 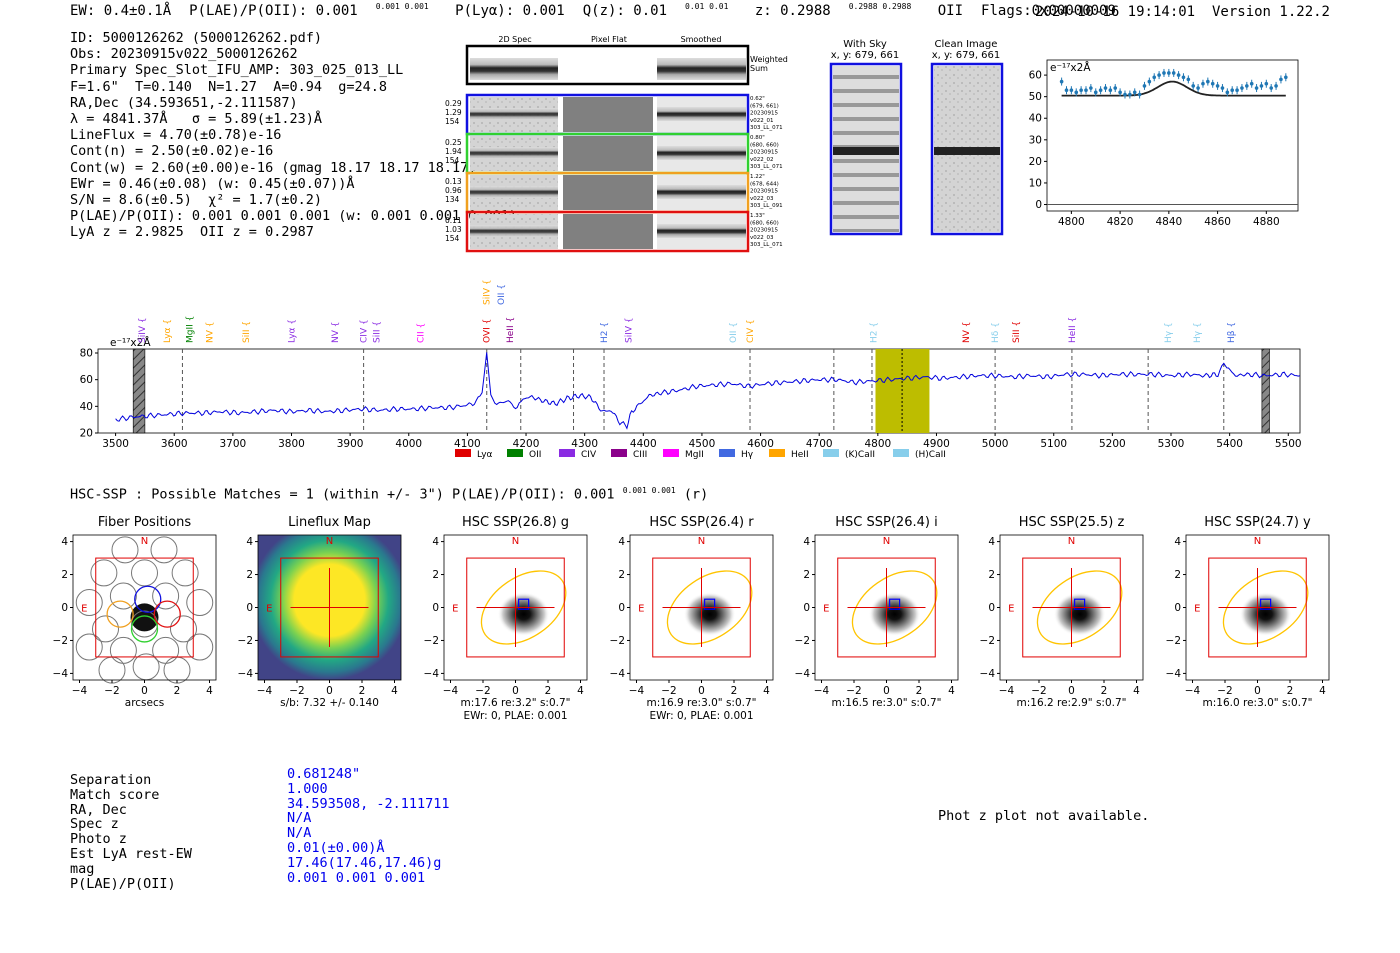 I want to click on version: Version 1.22.2, so click(x=1270, y=12).